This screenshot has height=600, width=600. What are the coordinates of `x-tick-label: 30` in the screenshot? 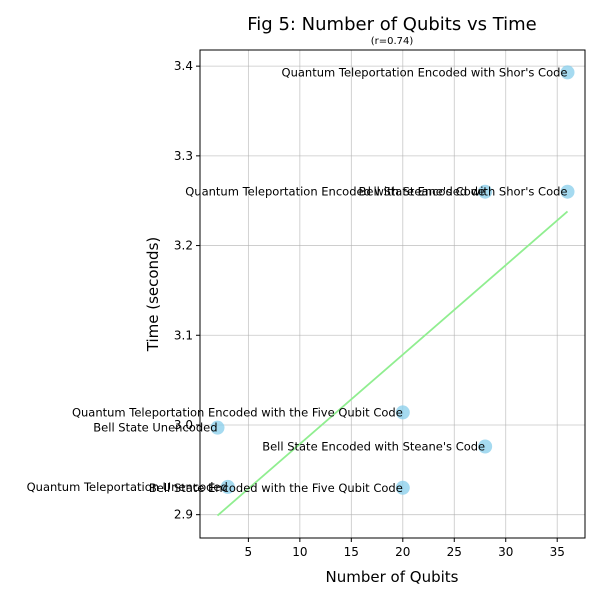 It's located at (505, 552).